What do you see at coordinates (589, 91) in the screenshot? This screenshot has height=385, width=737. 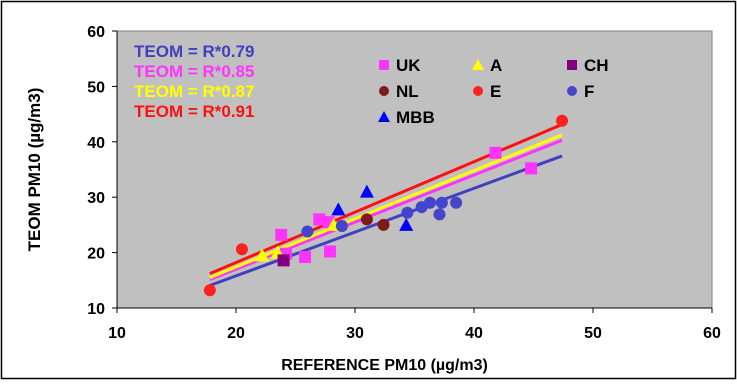 I see `legend-label-f: F` at bounding box center [589, 91].